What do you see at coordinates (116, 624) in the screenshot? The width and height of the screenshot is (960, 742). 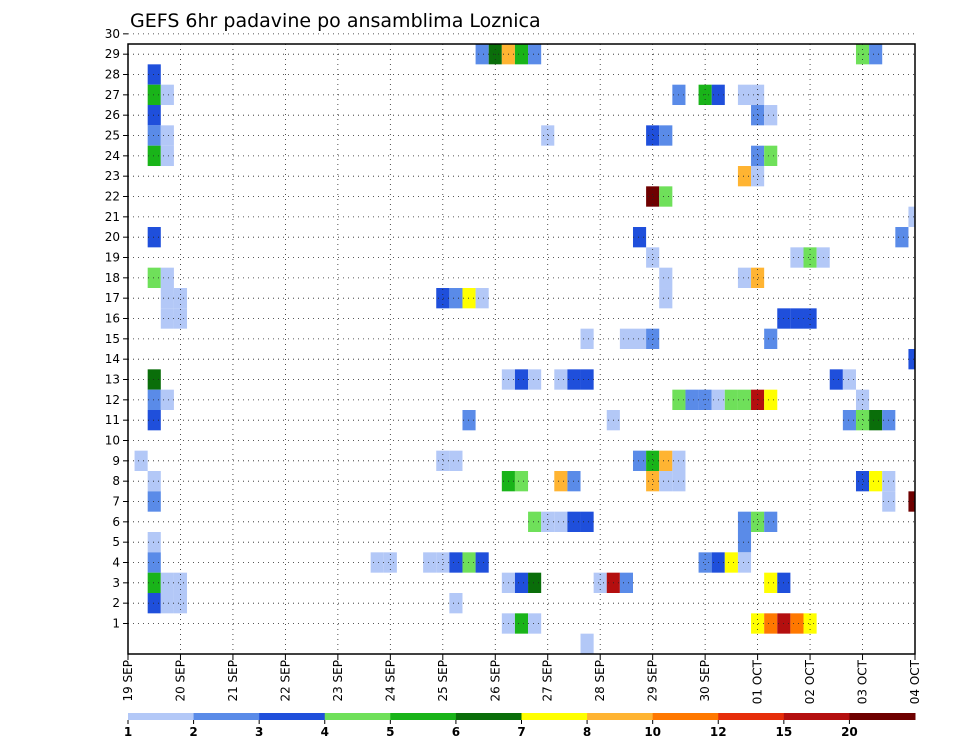 I see `y-tick-label: 1` at bounding box center [116, 624].